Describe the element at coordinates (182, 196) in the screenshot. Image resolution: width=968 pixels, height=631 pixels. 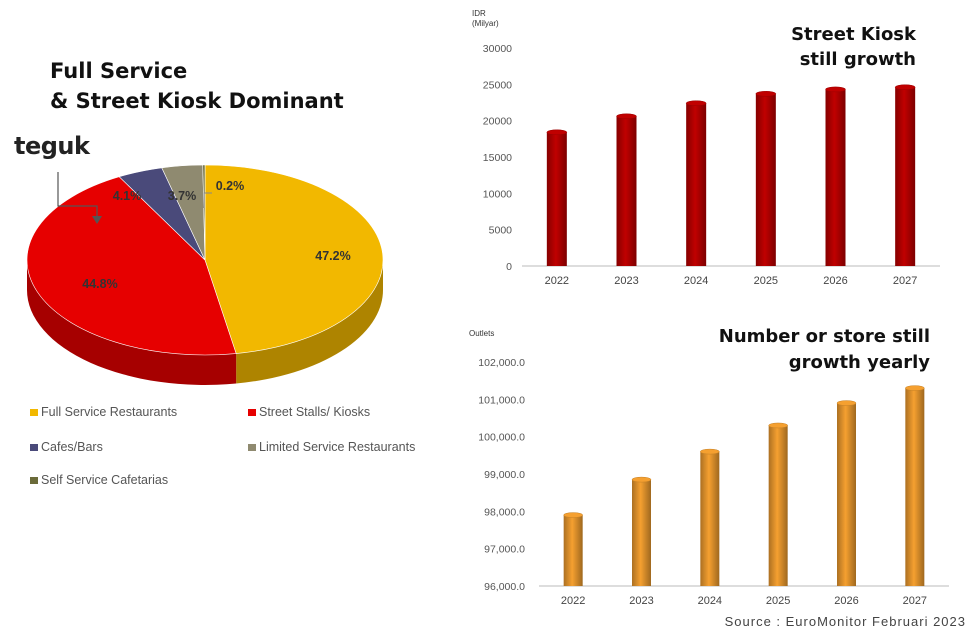
I see `pie-data-label: 3.7%` at that location.